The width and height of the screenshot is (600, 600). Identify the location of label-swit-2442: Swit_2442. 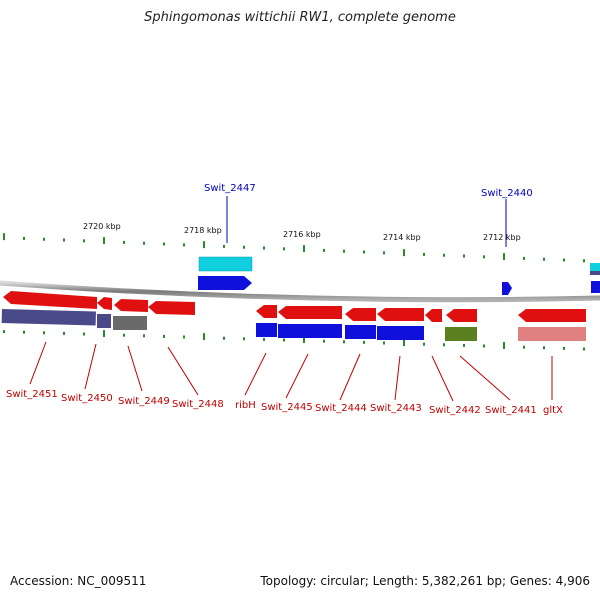
(455, 410).